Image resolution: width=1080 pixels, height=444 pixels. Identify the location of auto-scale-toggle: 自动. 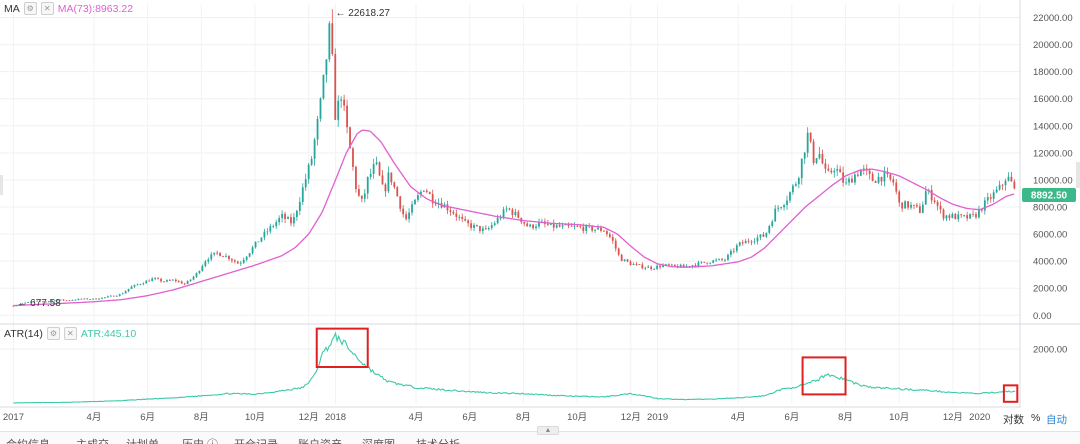
(1056, 420).